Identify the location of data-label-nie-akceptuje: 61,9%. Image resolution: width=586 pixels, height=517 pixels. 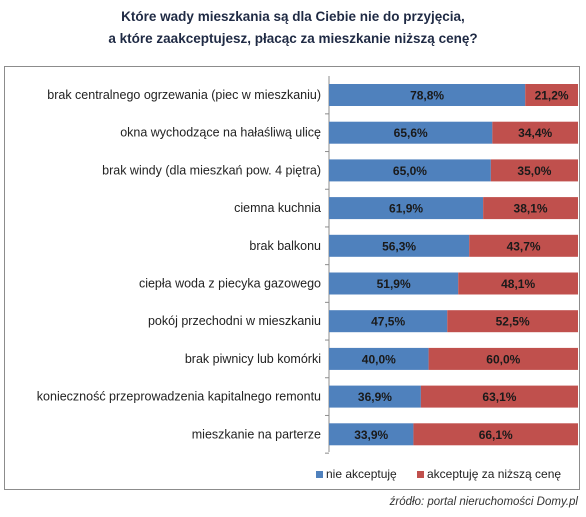
(406, 209).